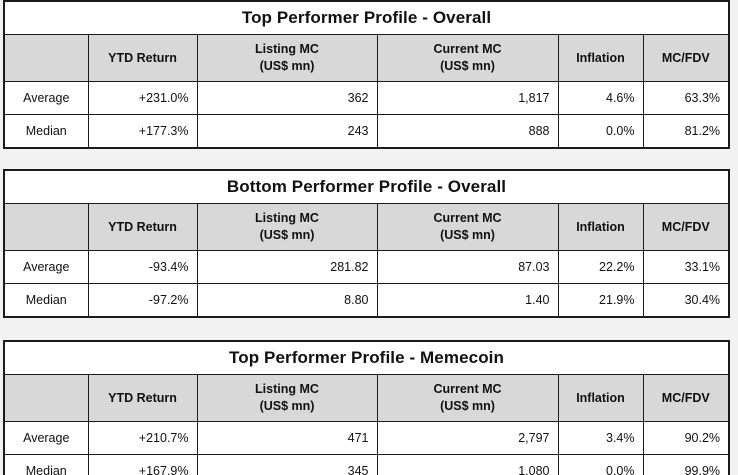  What do you see at coordinates (686, 300) in the screenshot?
I see `cell-mc-fdv: 30.4%` at bounding box center [686, 300].